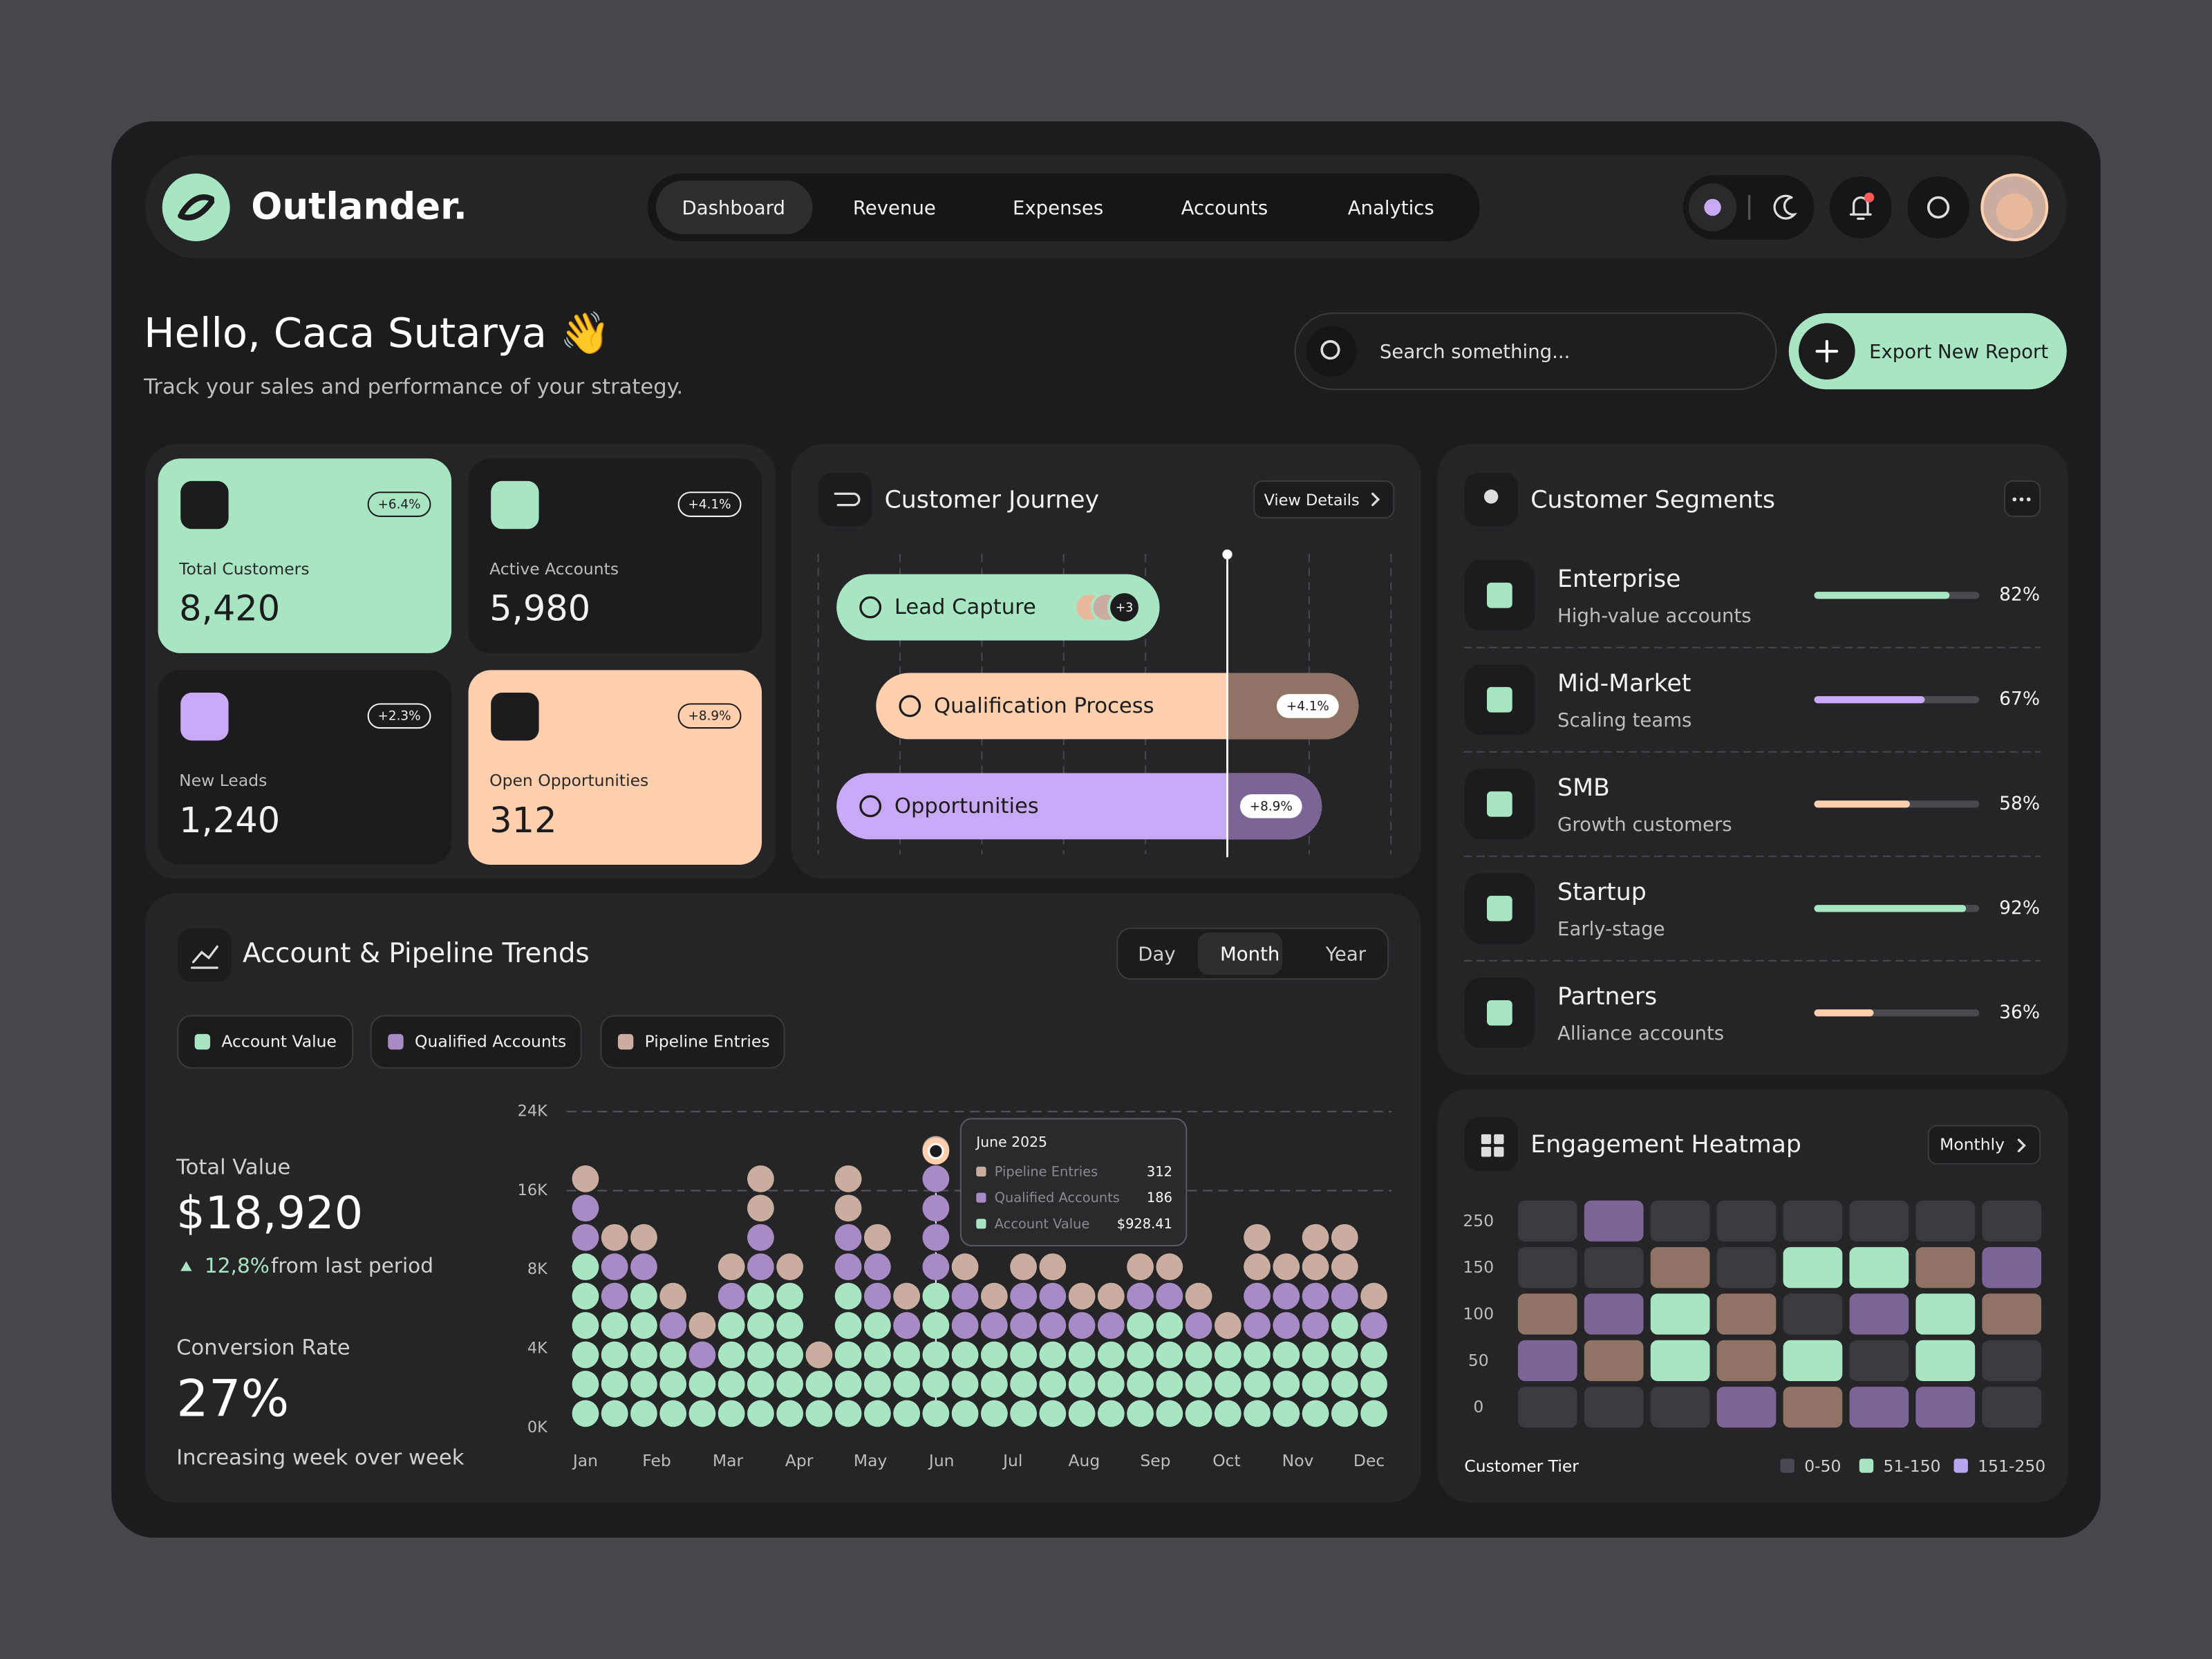  Describe the element at coordinates (554, 569) in the screenshot. I see `kpi-label: Active Accounts` at that location.